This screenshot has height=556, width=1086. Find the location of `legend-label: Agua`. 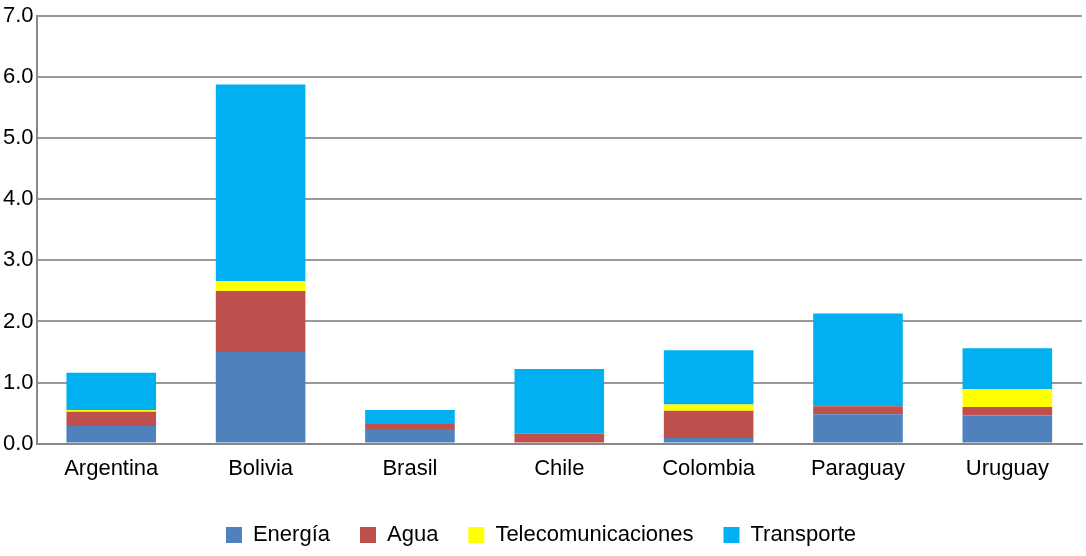

legend-label: Agua is located at coordinates (413, 534).